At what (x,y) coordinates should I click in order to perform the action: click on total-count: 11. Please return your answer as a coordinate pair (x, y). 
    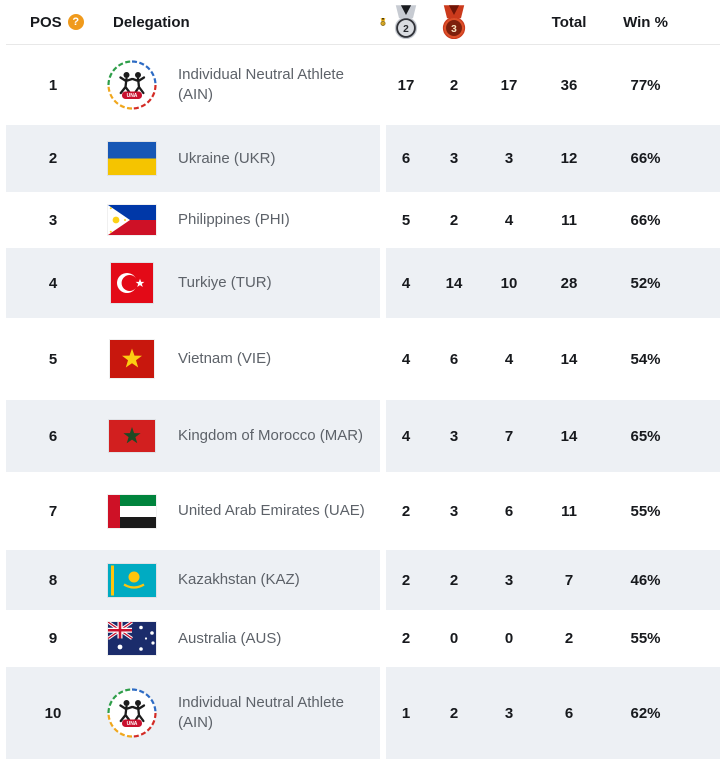
    Looking at the image, I should click on (569, 511).